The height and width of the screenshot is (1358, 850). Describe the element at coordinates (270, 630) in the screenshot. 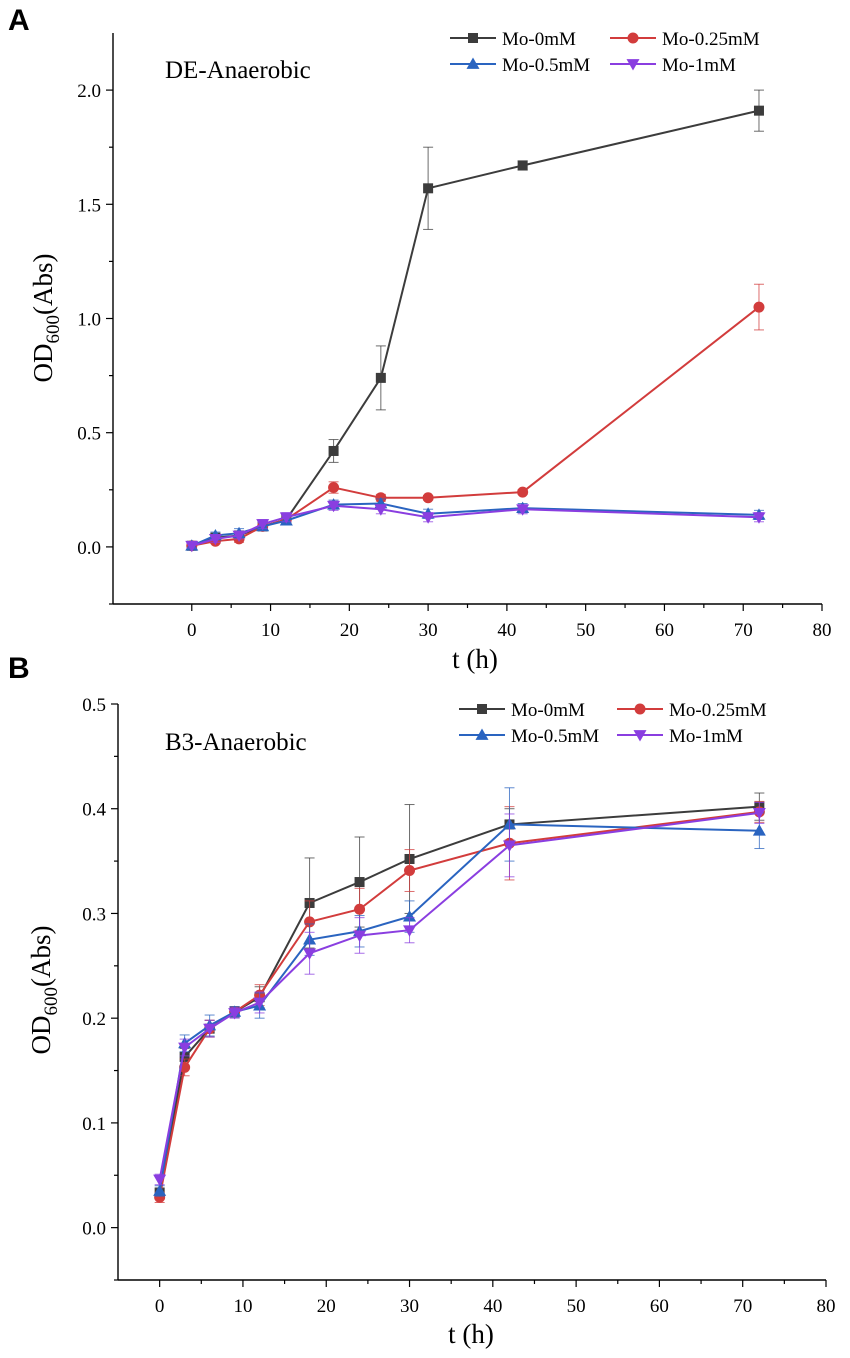

I see `x-tick-label: 10` at that location.